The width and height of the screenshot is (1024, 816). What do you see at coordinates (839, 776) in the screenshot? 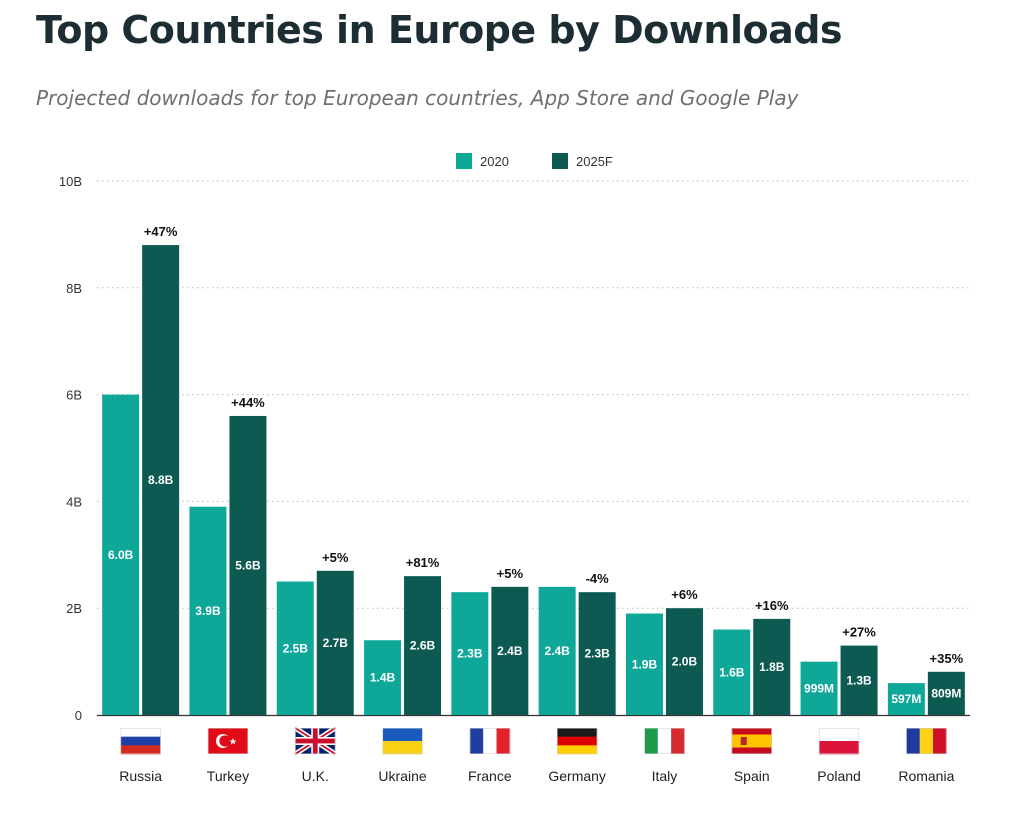
I see `category-label: Poland` at bounding box center [839, 776].